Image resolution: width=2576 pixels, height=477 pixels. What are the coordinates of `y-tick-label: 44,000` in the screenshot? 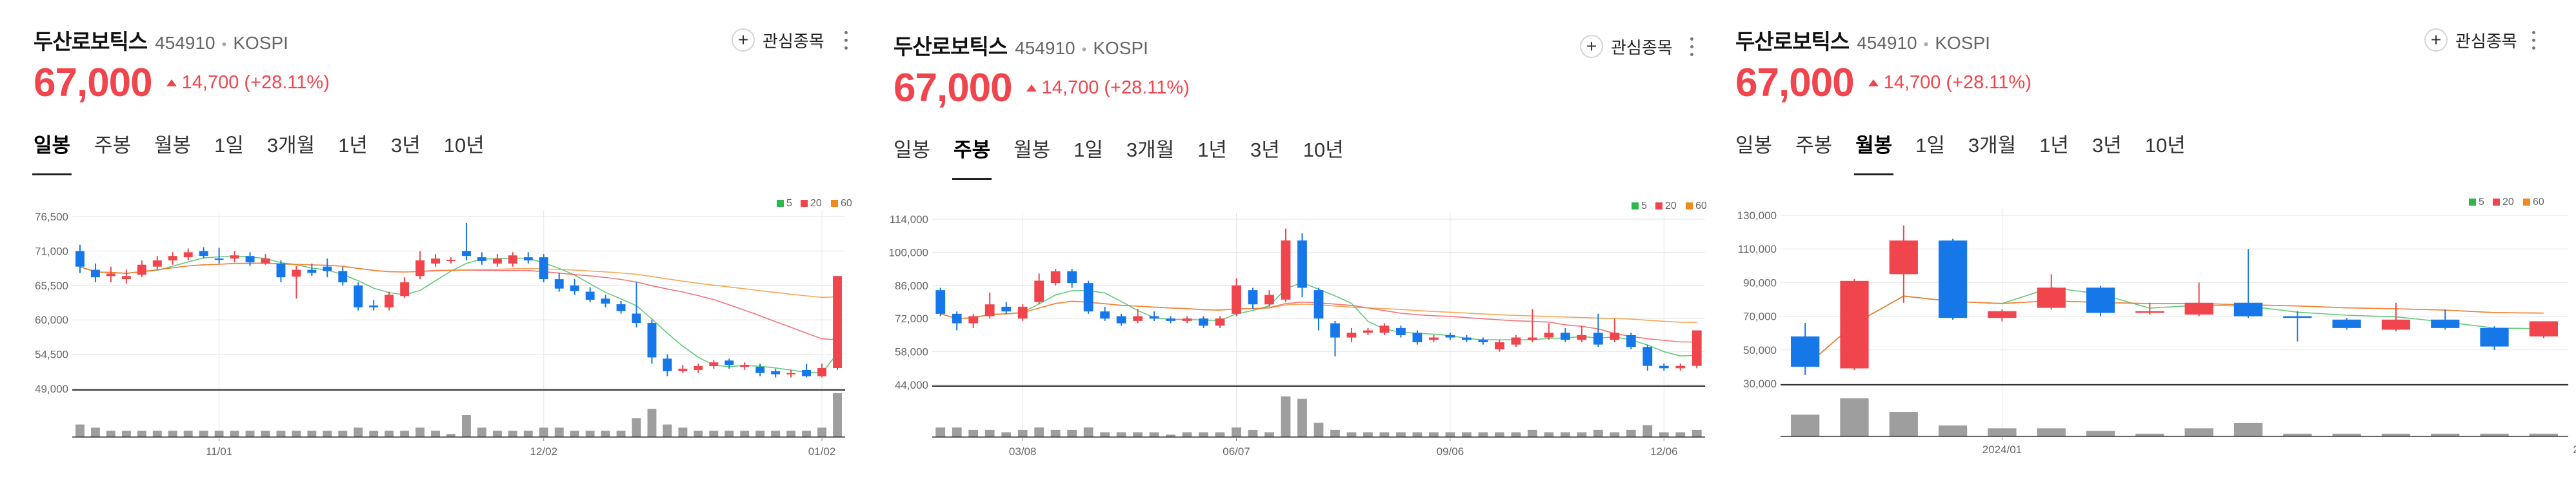 It's located at (911, 385).